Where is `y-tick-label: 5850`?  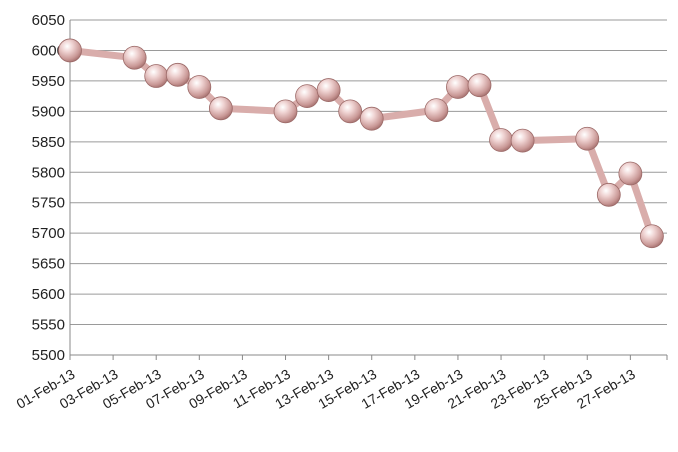 y-tick-label: 5850 is located at coordinates (48, 142).